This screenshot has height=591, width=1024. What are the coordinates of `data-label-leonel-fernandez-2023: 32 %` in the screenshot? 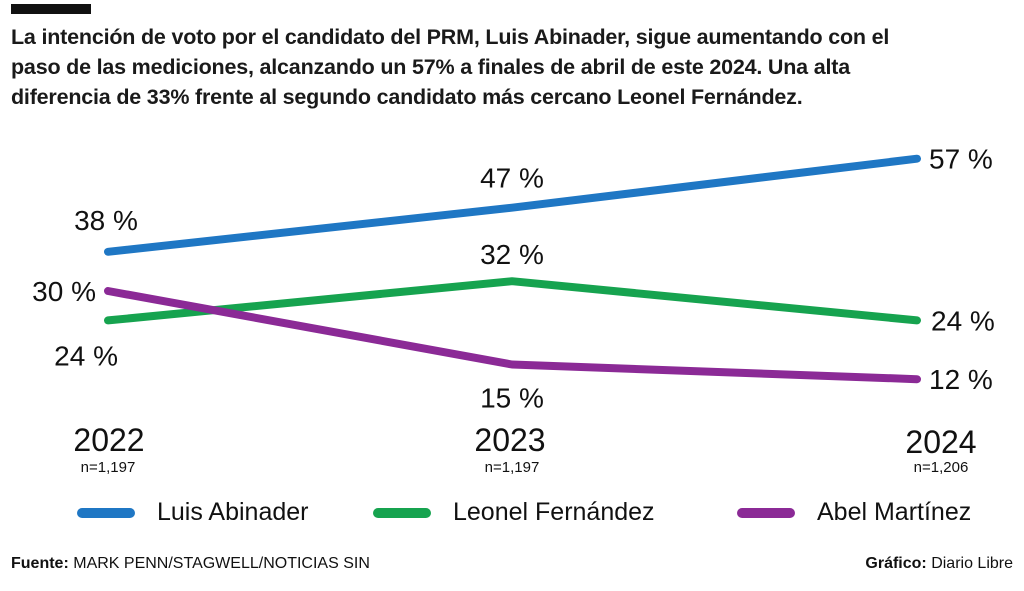 It's located at (512, 254).